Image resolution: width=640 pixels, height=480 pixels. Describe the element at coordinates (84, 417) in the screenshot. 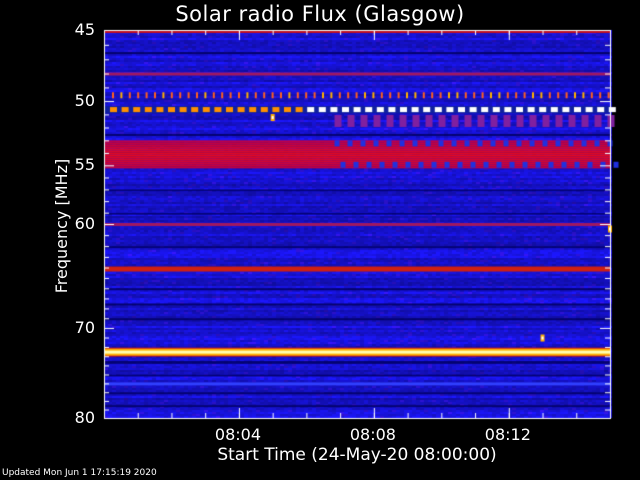

I see `y-tick-80: 80` at that location.